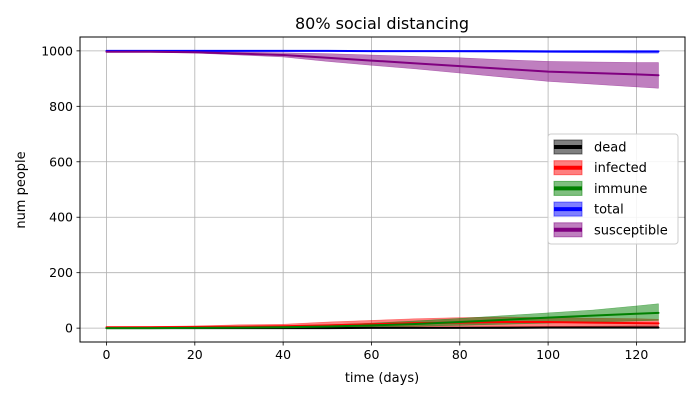 The height and width of the screenshot is (400, 700). I want to click on susceptible-legend-label: susceptible, so click(631, 230).